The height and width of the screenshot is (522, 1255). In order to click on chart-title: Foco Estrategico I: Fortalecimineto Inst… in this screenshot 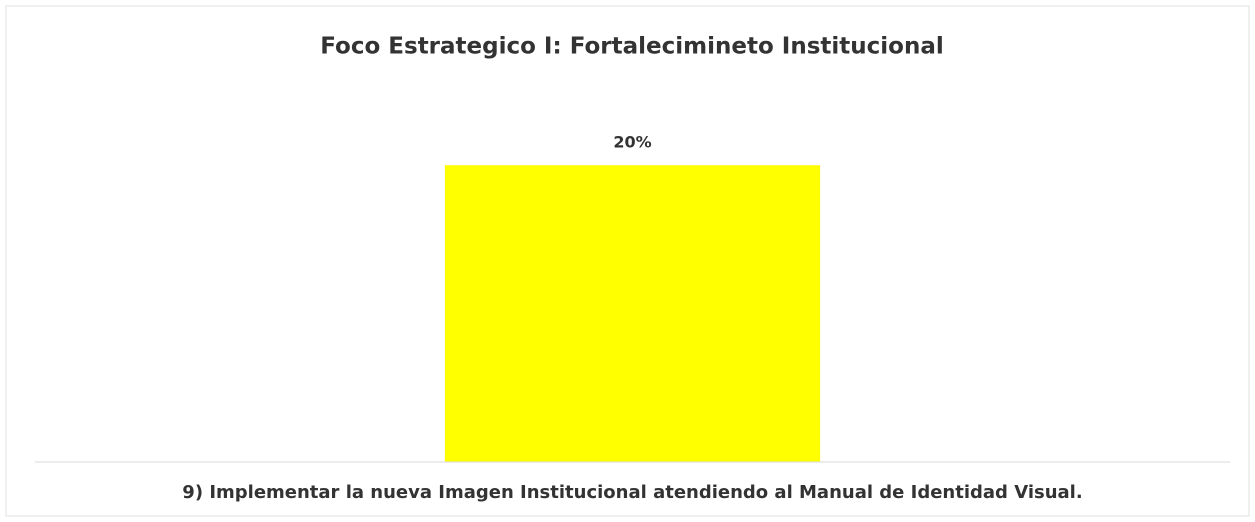, I will do `click(631, 47)`.